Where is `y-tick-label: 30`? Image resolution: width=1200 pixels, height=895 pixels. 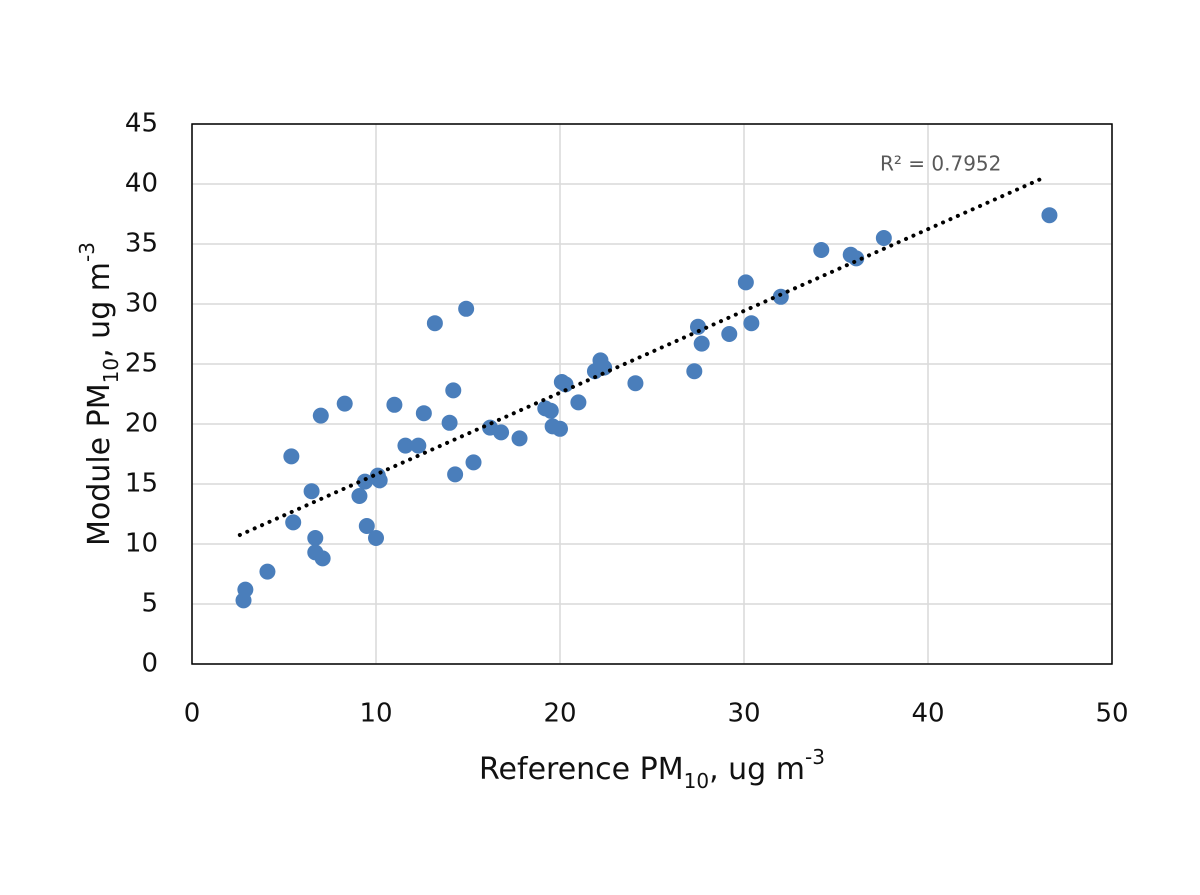 y-tick-label: 30 is located at coordinates (141, 304).